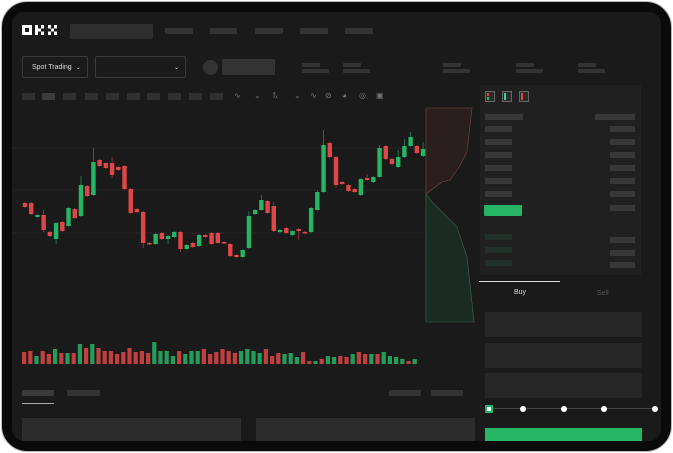 This screenshot has width=673, height=453. Describe the element at coordinates (313, 95) in the screenshot. I see `draw-line-icon: ∿` at that location.